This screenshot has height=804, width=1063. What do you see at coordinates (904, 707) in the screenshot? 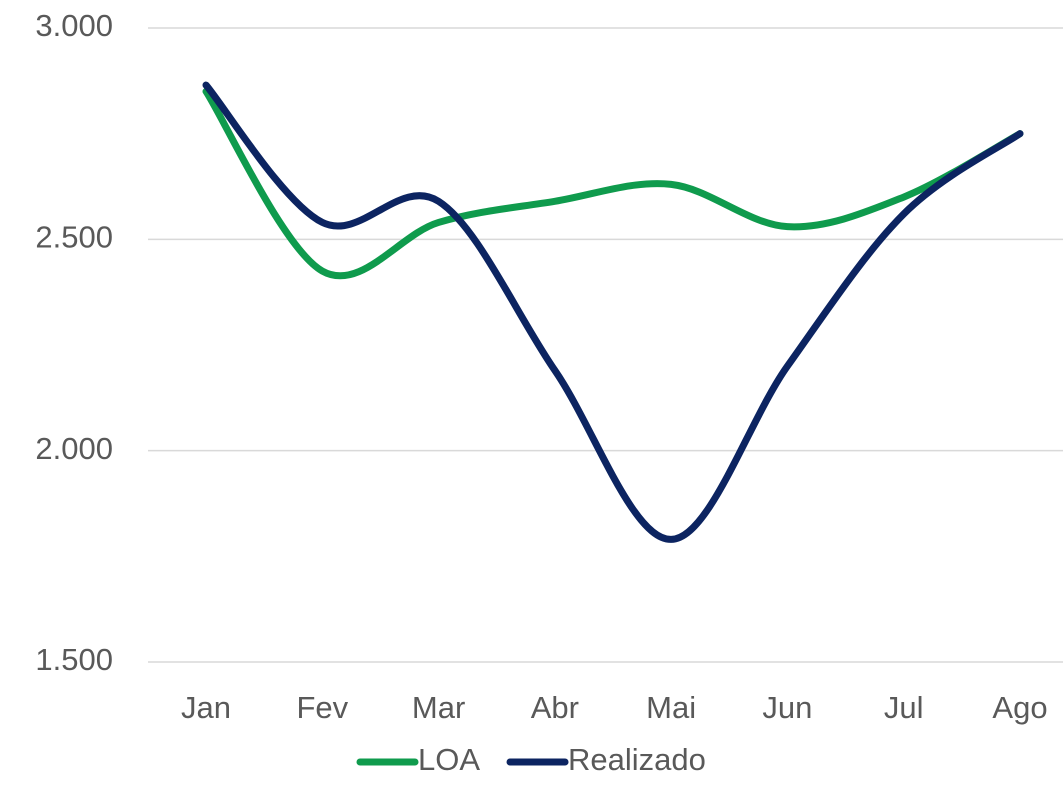
I see `x-tick-label: Jul` at bounding box center [904, 707].